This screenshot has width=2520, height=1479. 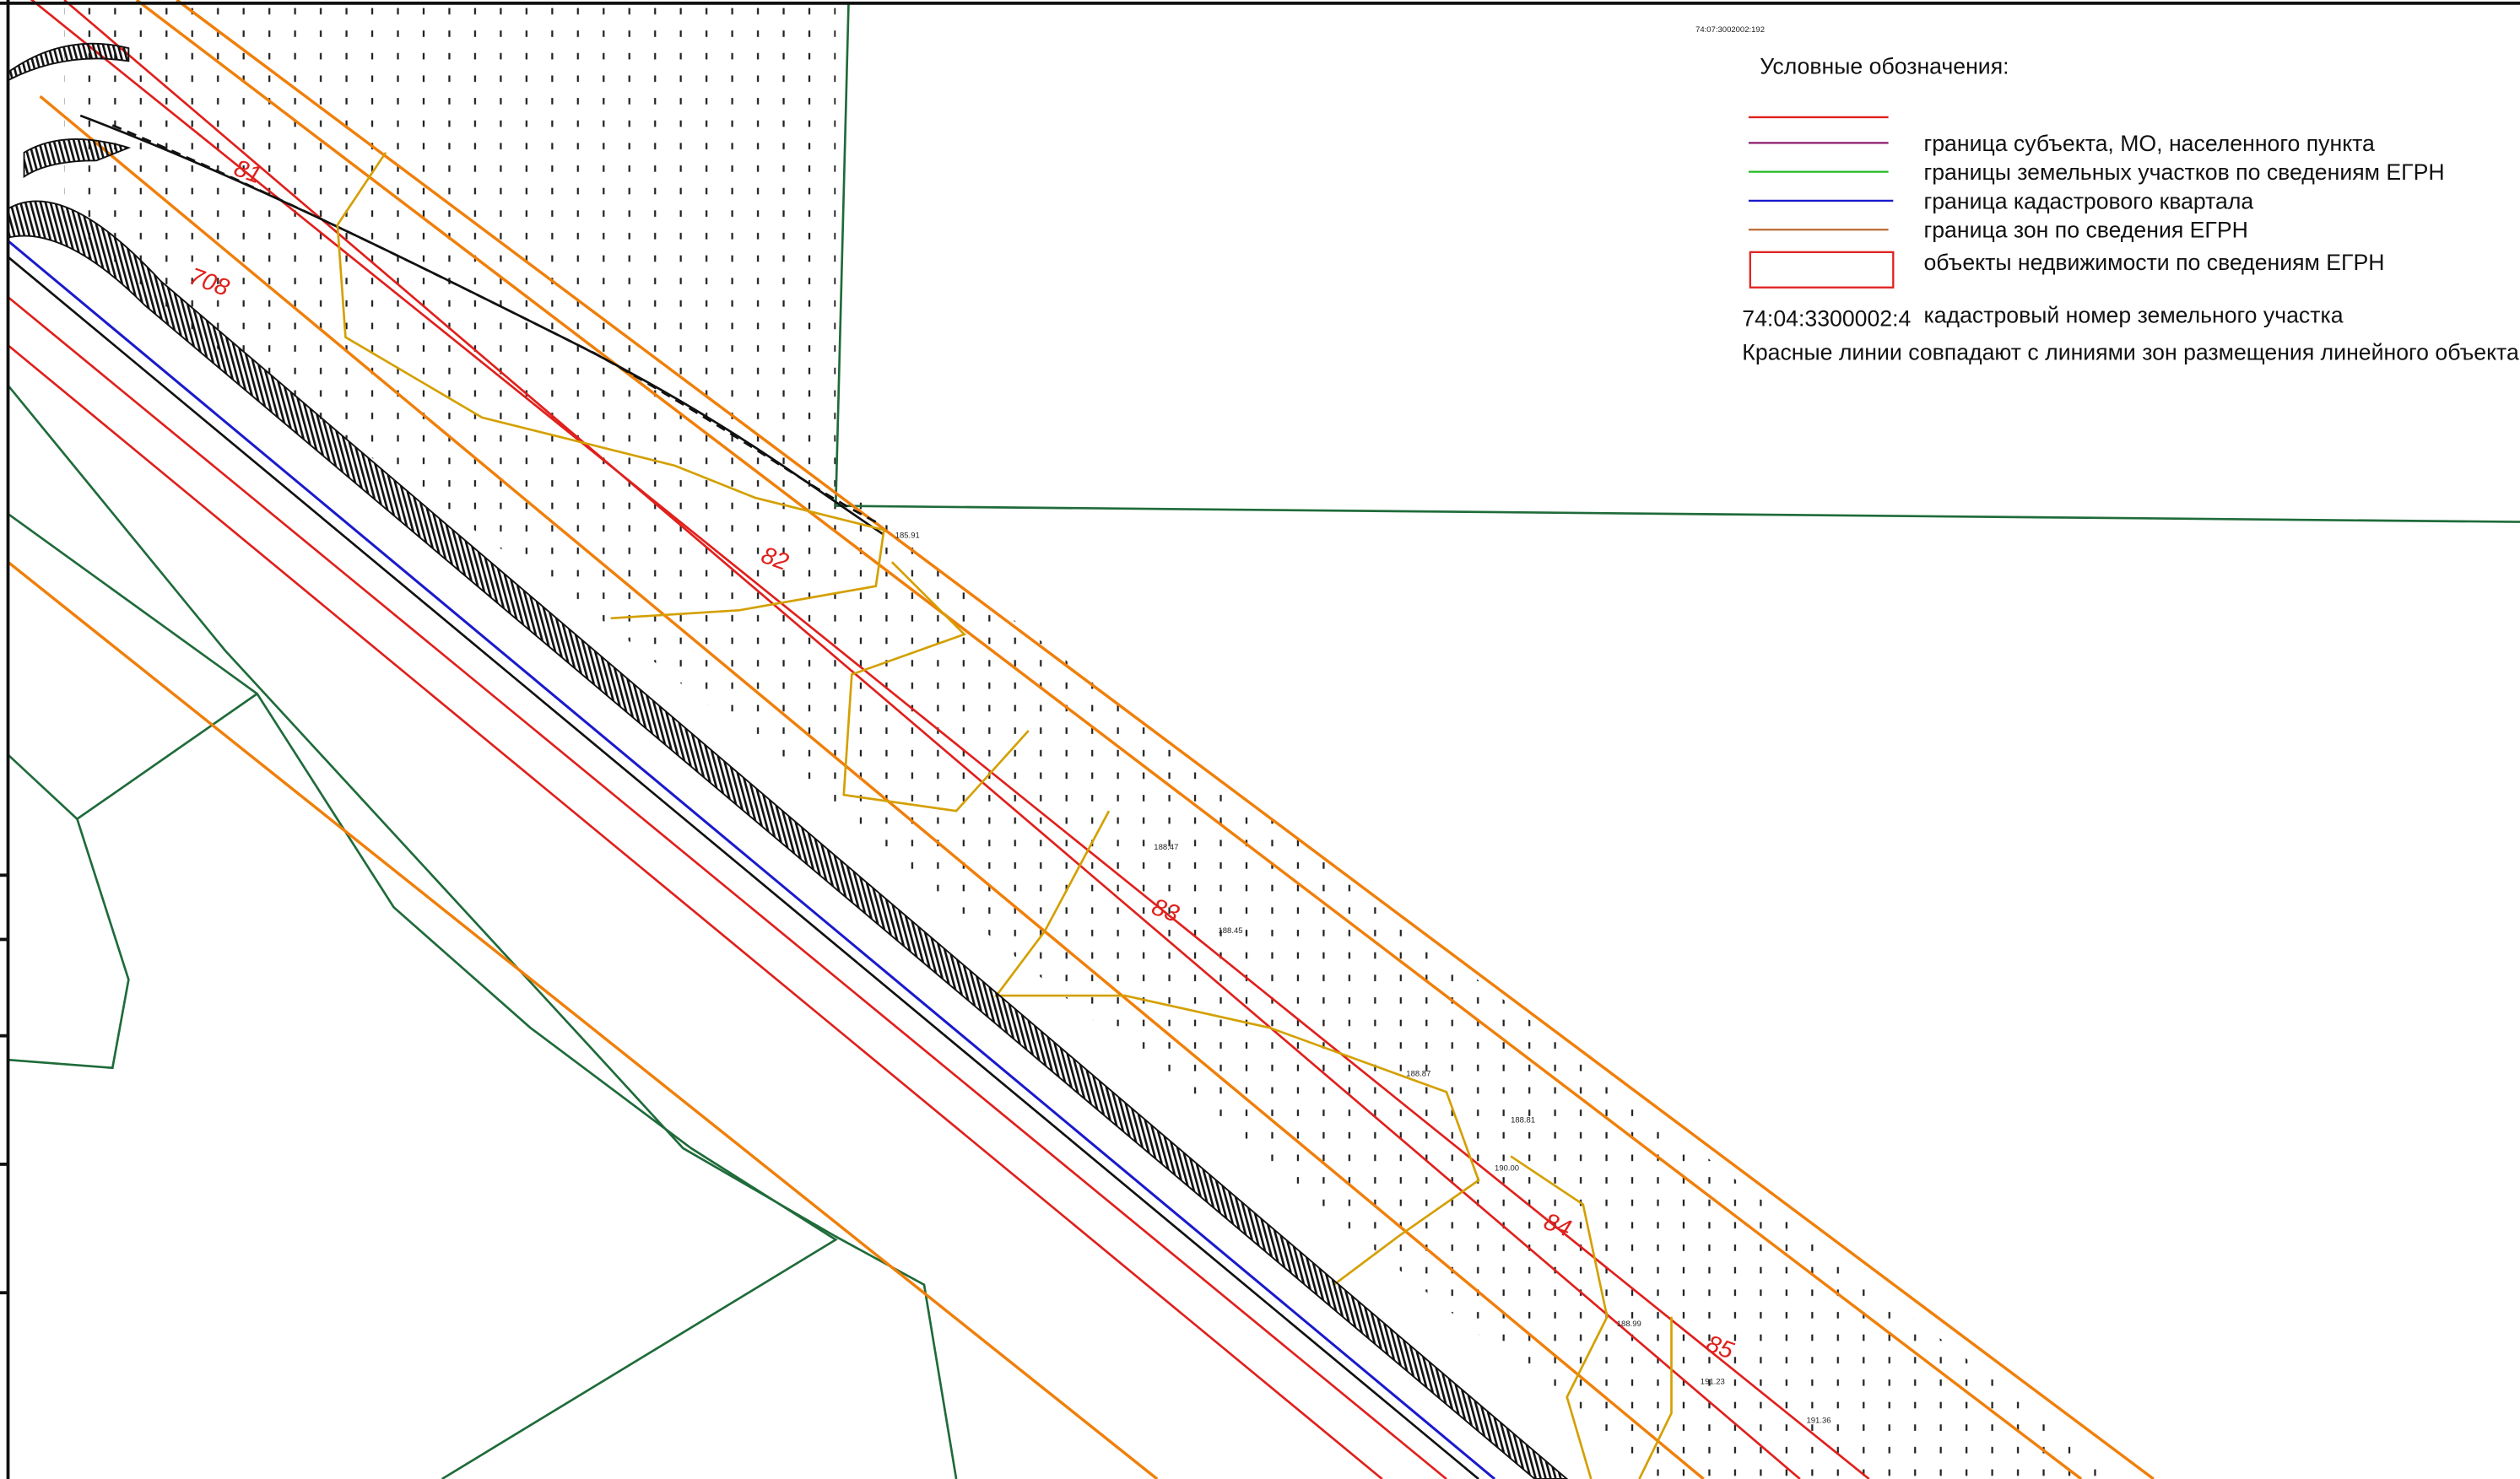 I want to click on sheet-code: 74:07:3002002:192, so click(x=1730, y=30).